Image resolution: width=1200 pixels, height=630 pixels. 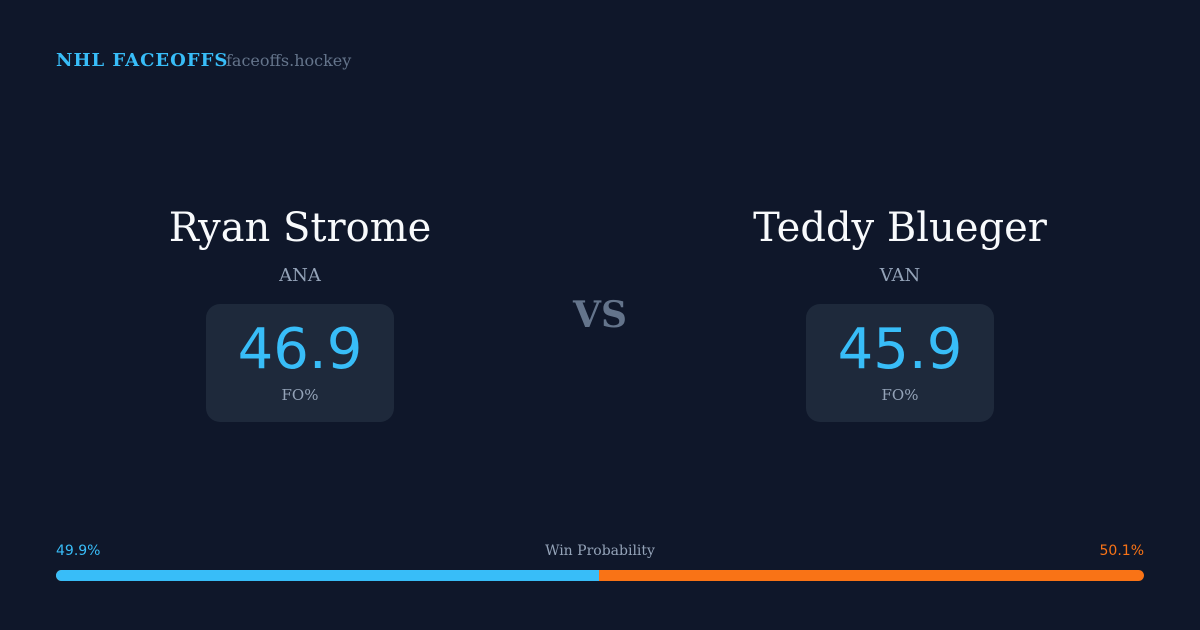 I want to click on fo-card: 46.9 FO%, so click(x=300, y=363).